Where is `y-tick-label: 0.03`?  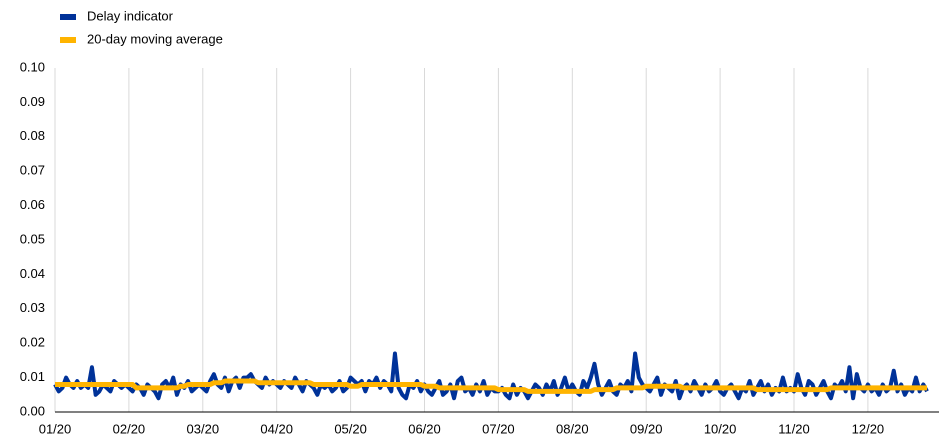
y-tick-label: 0.03 is located at coordinates (32, 307).